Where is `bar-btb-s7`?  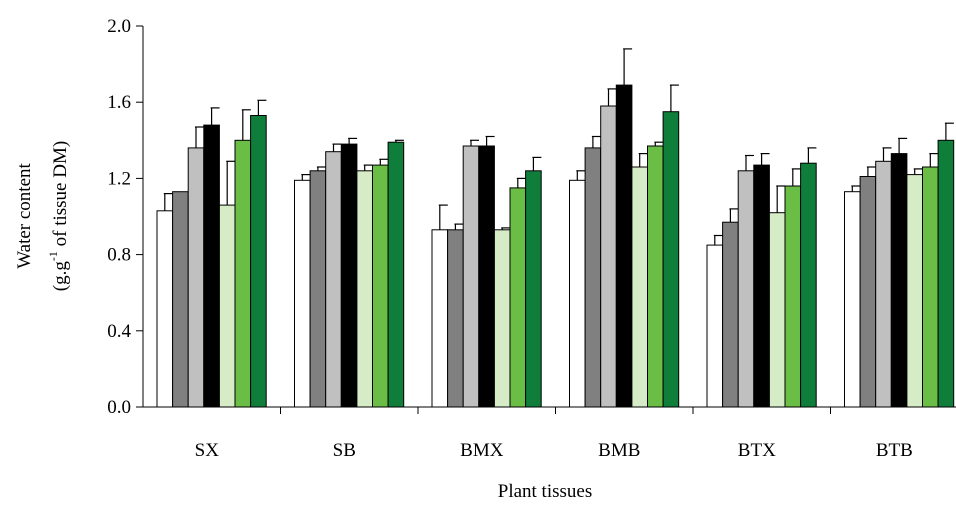 bar-btb-s7 is located at coordinates (946, 273).